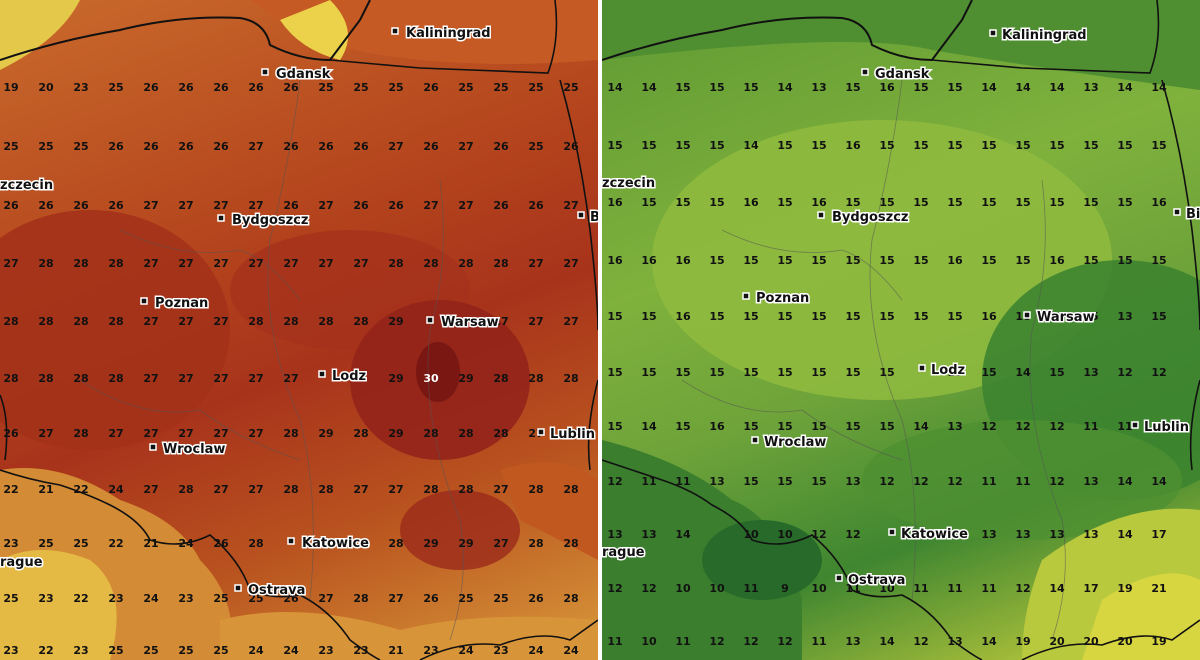 The height and width of the screenshot is (660, 1200). Describe the element at coordinates (787, 31) in the screenshot. I see `baltic-coastline` at that location.